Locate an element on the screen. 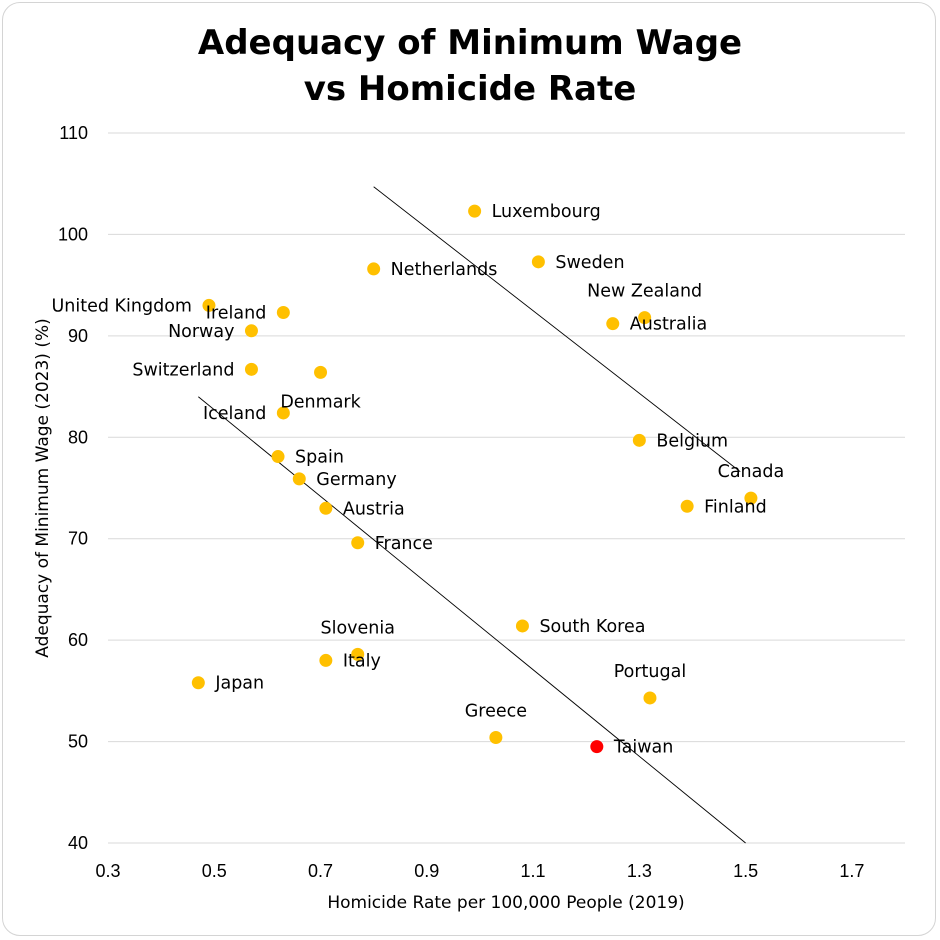 The image size is (940, 940). label-iceland: Iceland is located at coordinates (234, 414).